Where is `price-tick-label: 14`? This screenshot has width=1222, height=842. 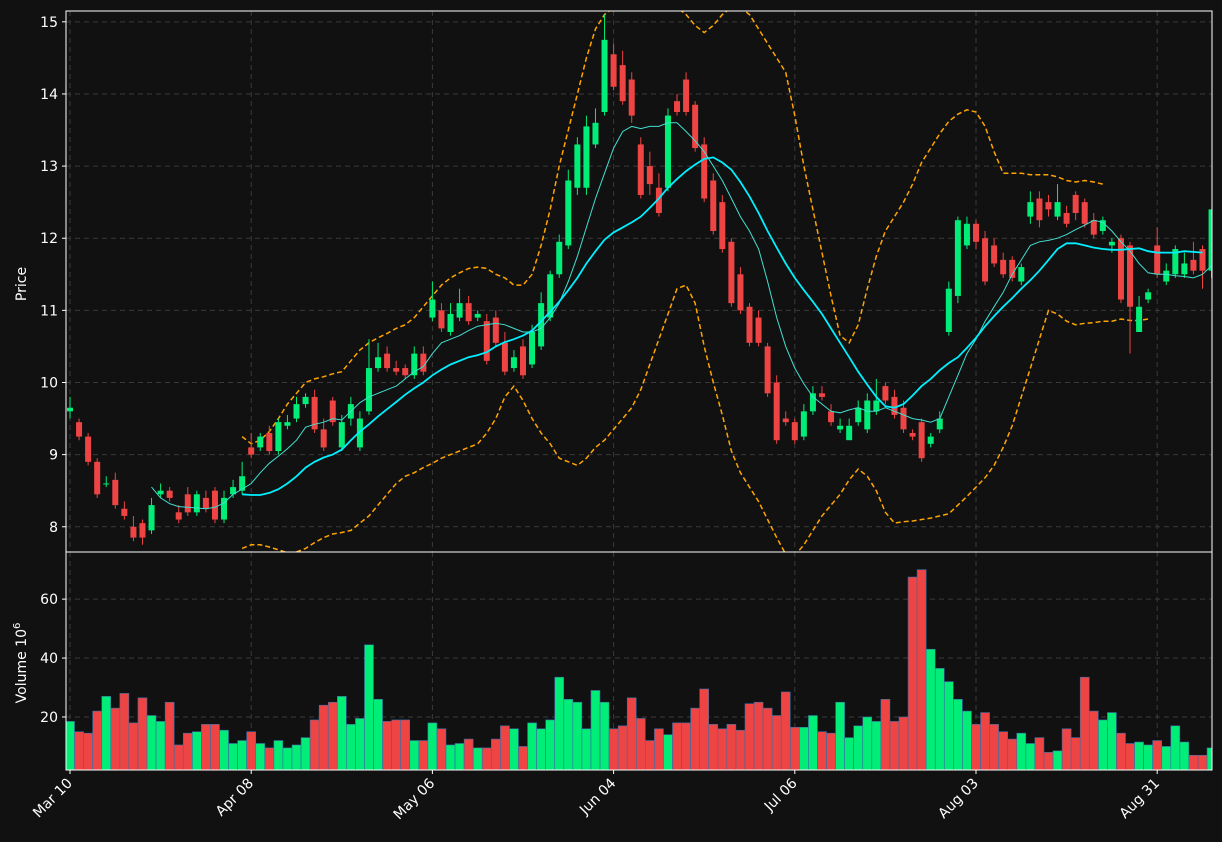
price-tick-label: 14 is located at coordinates (49, 95).